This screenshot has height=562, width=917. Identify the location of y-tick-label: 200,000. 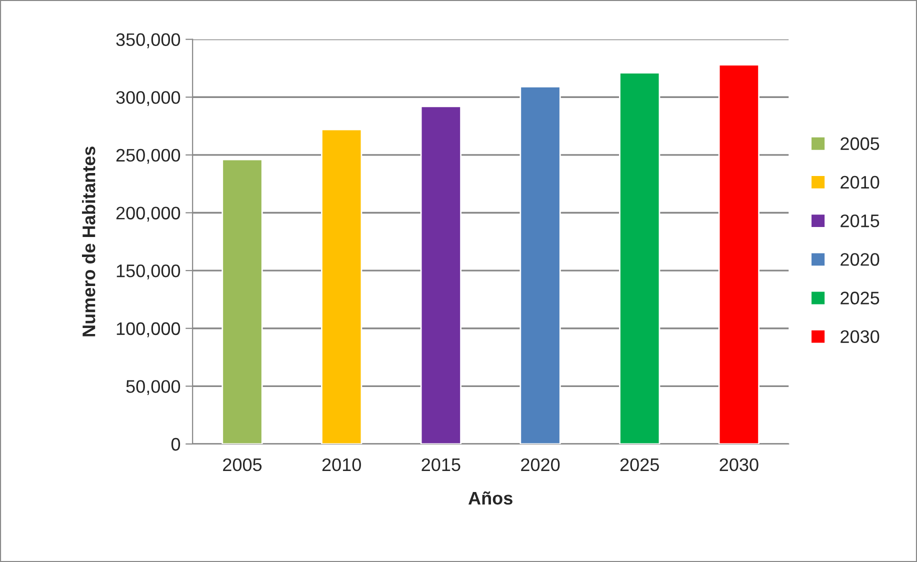
(148, 214).